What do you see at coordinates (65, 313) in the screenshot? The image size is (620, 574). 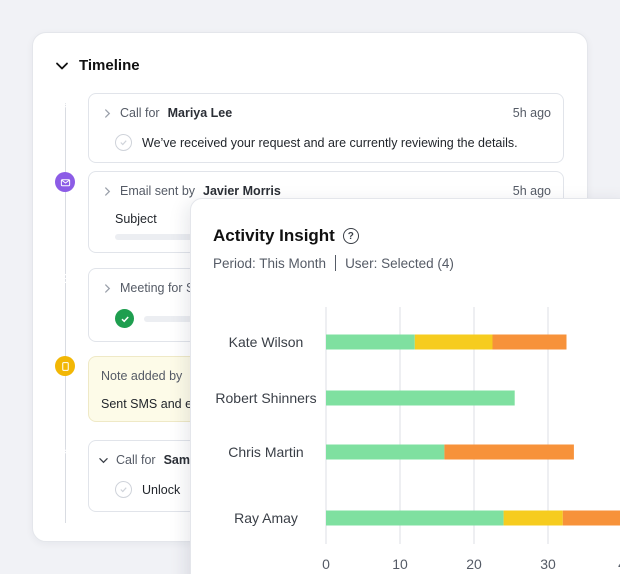 I see `timeline-line` at bounding box center [65, 313].